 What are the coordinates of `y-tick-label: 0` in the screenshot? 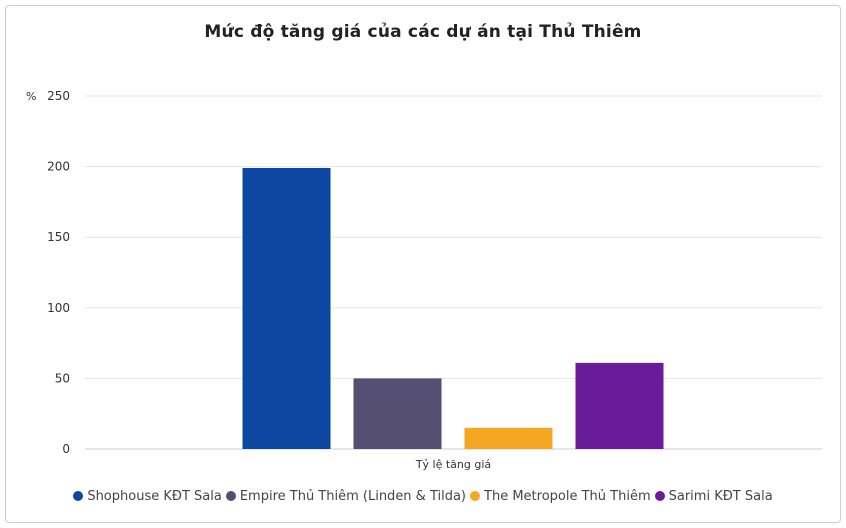 It's located at (66, 449).